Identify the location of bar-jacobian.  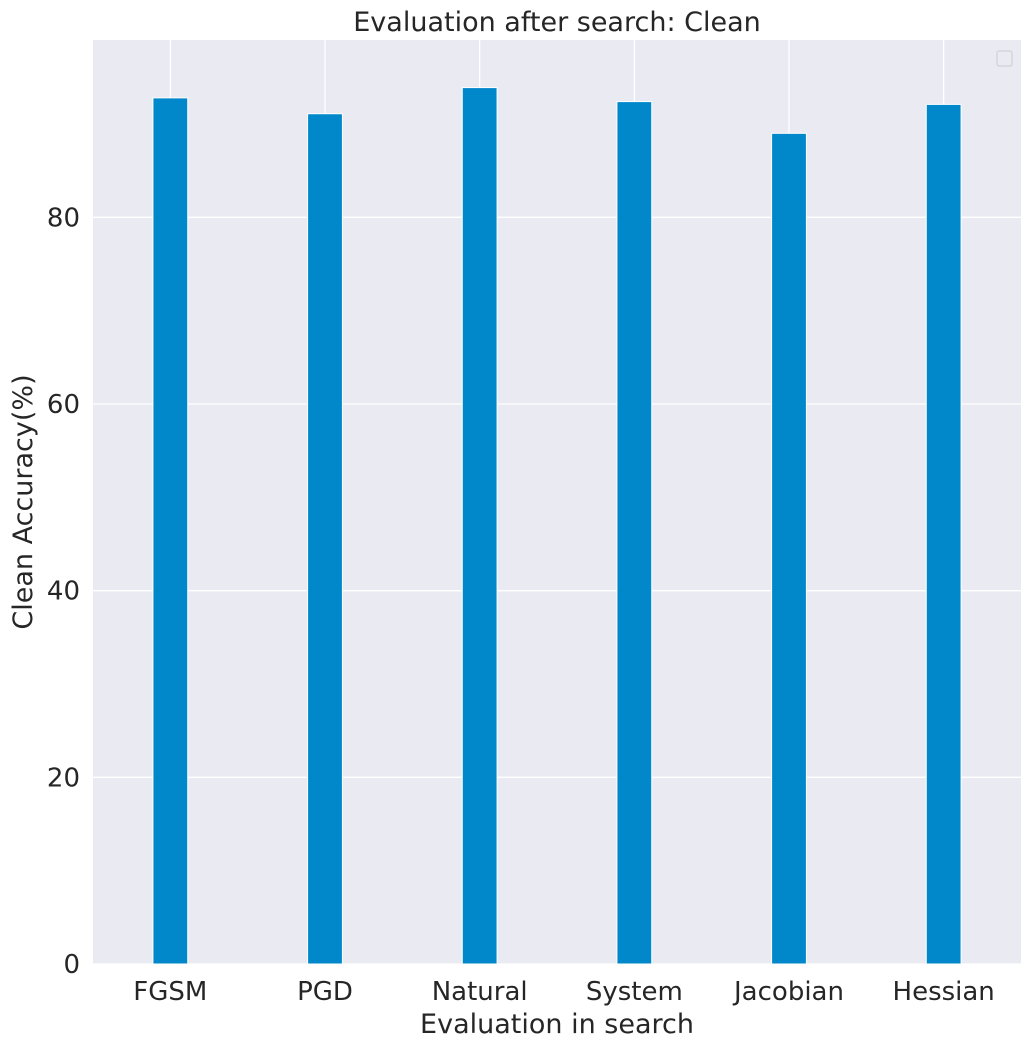
(789, 548).